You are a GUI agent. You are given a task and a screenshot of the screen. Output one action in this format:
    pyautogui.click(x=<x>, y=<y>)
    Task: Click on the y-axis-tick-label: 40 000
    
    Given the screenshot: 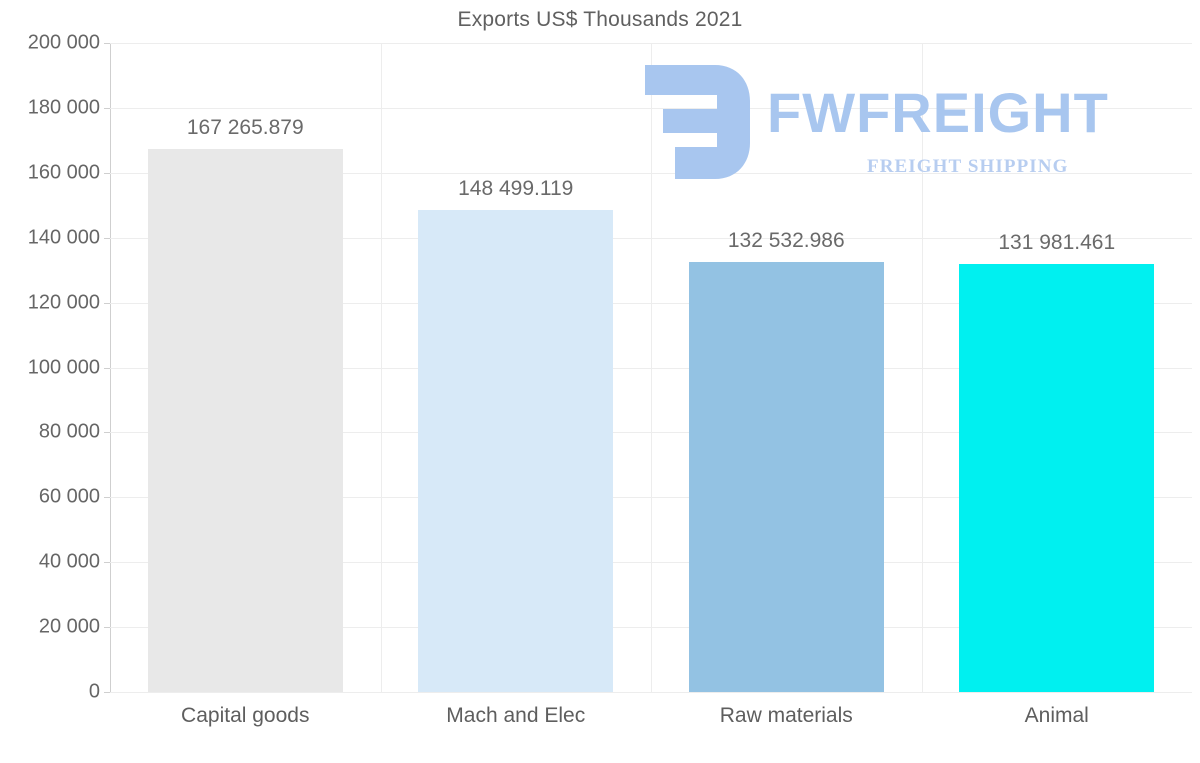 What is the action you would take?
    pyautogui.click(x=69, y=561)
    